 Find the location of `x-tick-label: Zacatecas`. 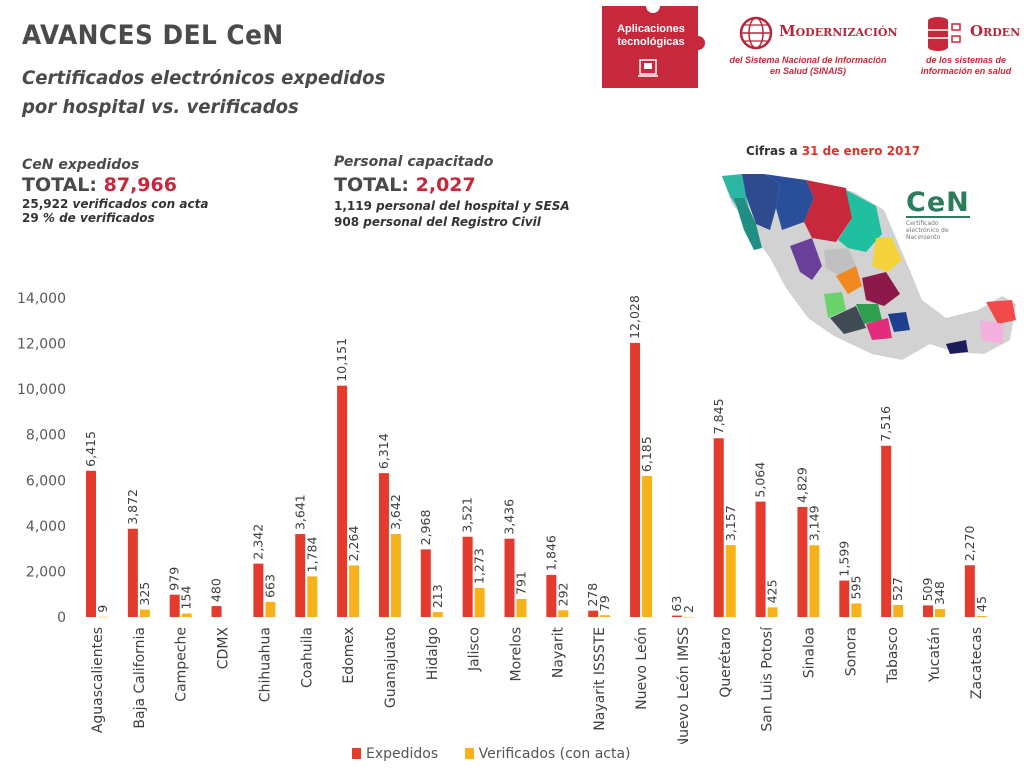

x-tick-label: Zacatecas is located at coordinates (977, 663).